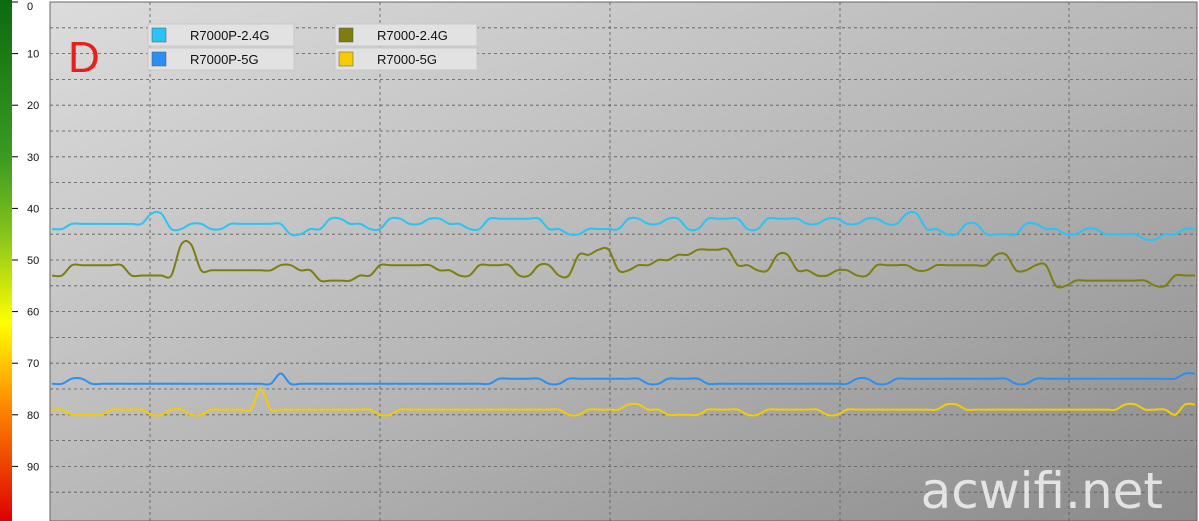  What do you see at coordinates (33, 416) in the screenshot?
I see `y-tick-label: 80` at bounding box center [33, 416].